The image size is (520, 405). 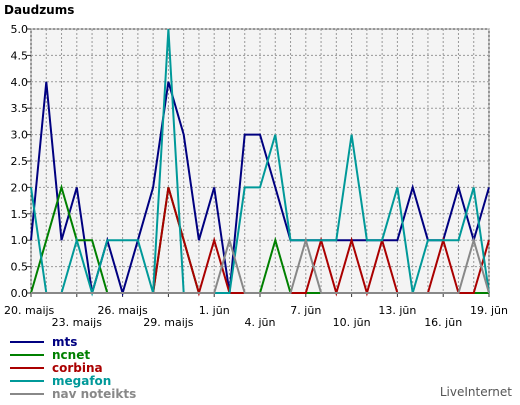 I want to click on watermark: LiveInternet, so click(x=476, y=392).